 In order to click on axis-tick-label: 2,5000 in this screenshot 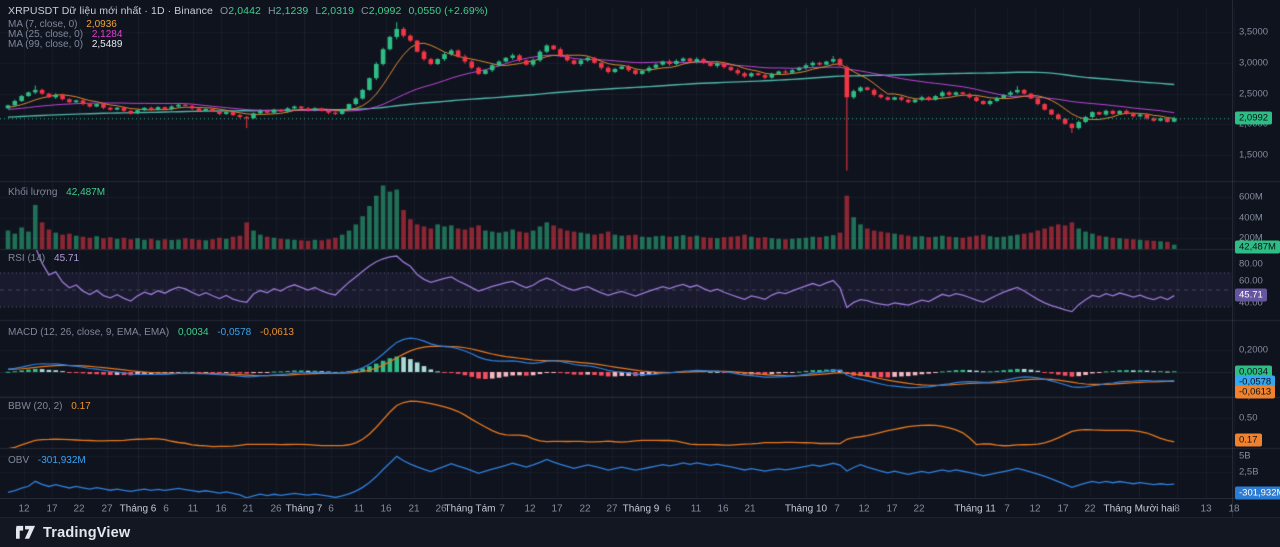, I will do `click(1254, 94)`.